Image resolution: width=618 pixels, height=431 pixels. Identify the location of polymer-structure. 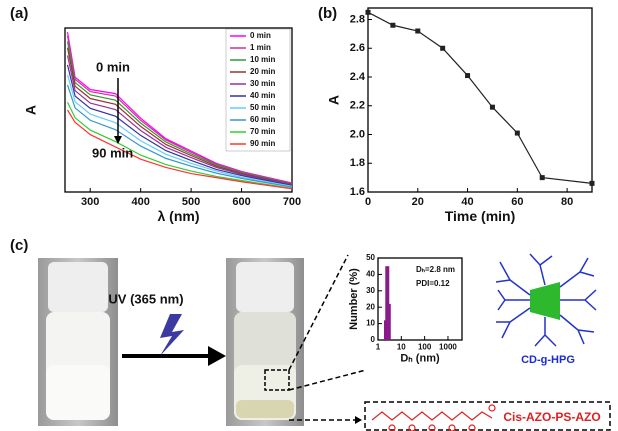
(433, 417).